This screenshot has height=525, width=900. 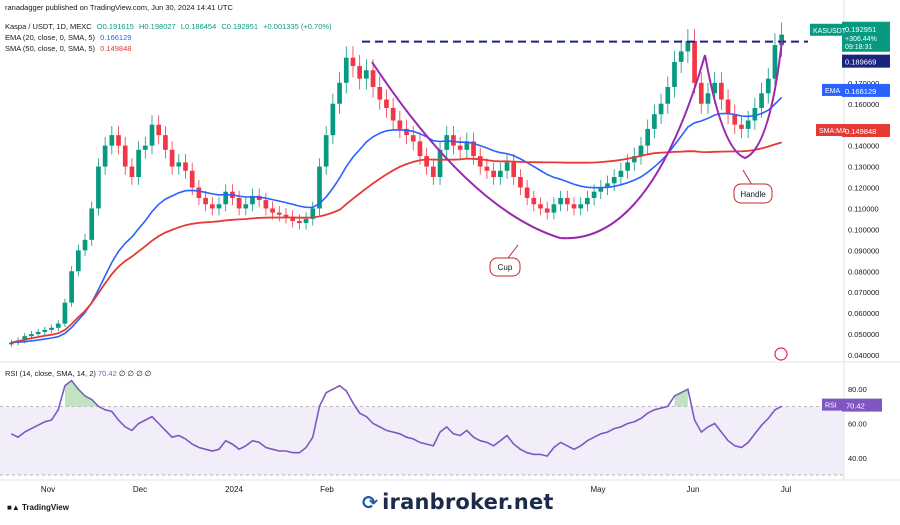 I want to click on time-tick-label: Dec, so click(x=140, y=489).